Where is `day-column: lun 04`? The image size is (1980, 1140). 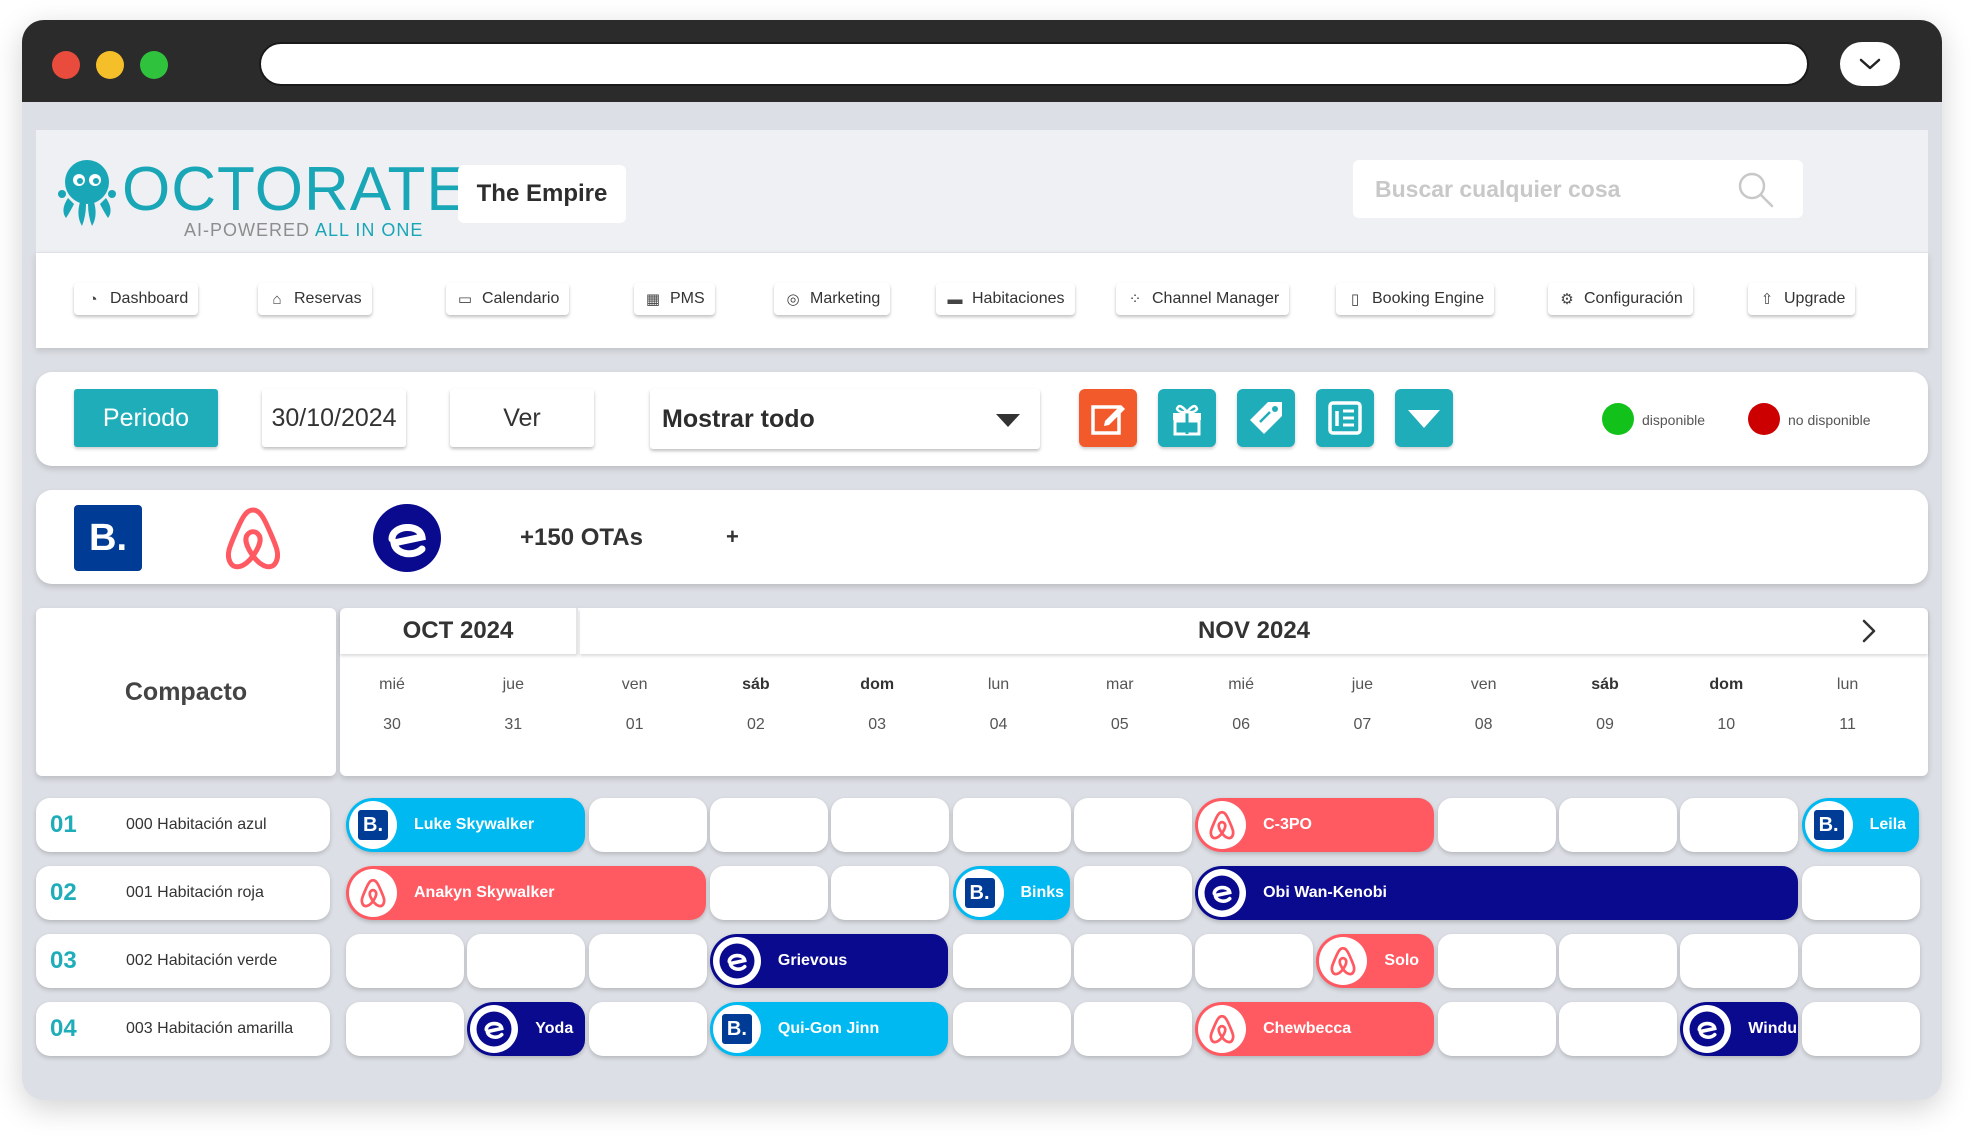 day-column: lun 04 is located at coordinates (999, 705).